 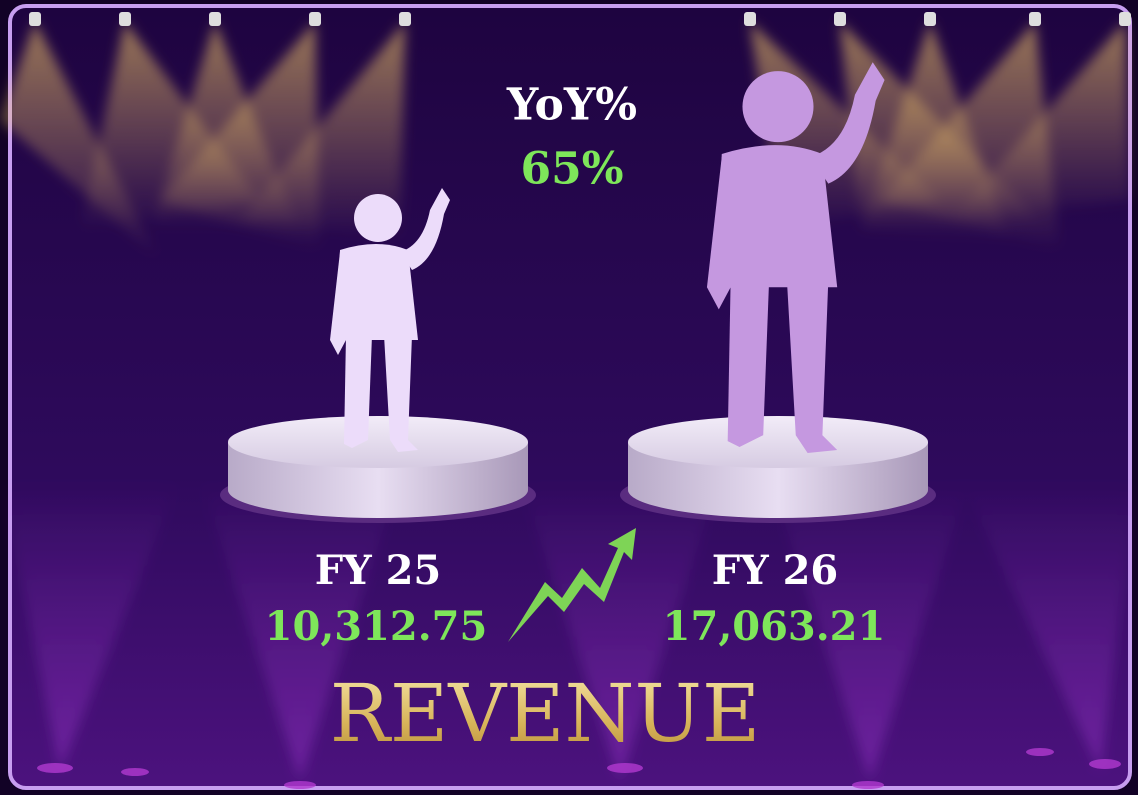 What do you see at coordinates (579, 768) in the screenshot?
I see `floor-lights` at bounding box center [579, 768].